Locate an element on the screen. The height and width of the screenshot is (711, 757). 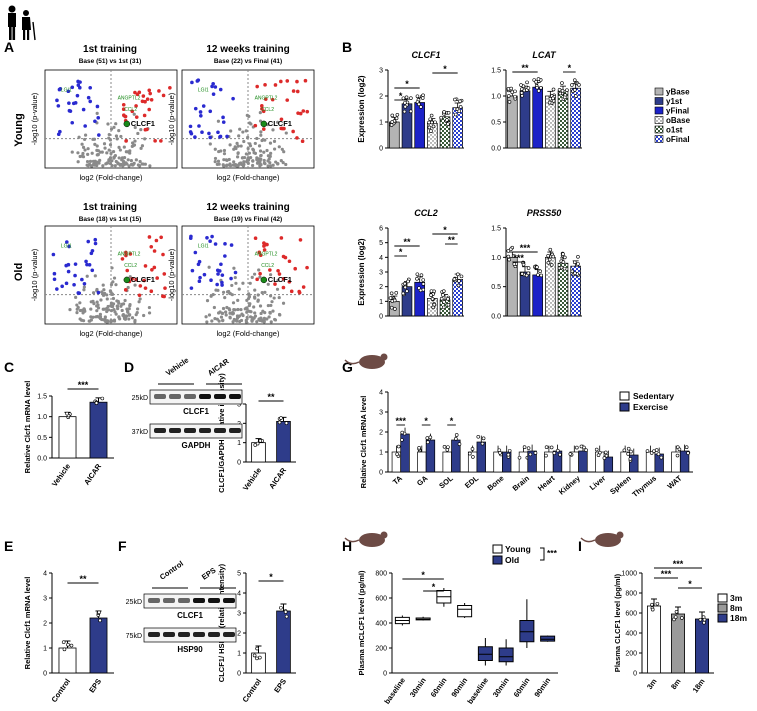
y-axis-label: -log10 (p-value) is located at coordinates (171, 118).